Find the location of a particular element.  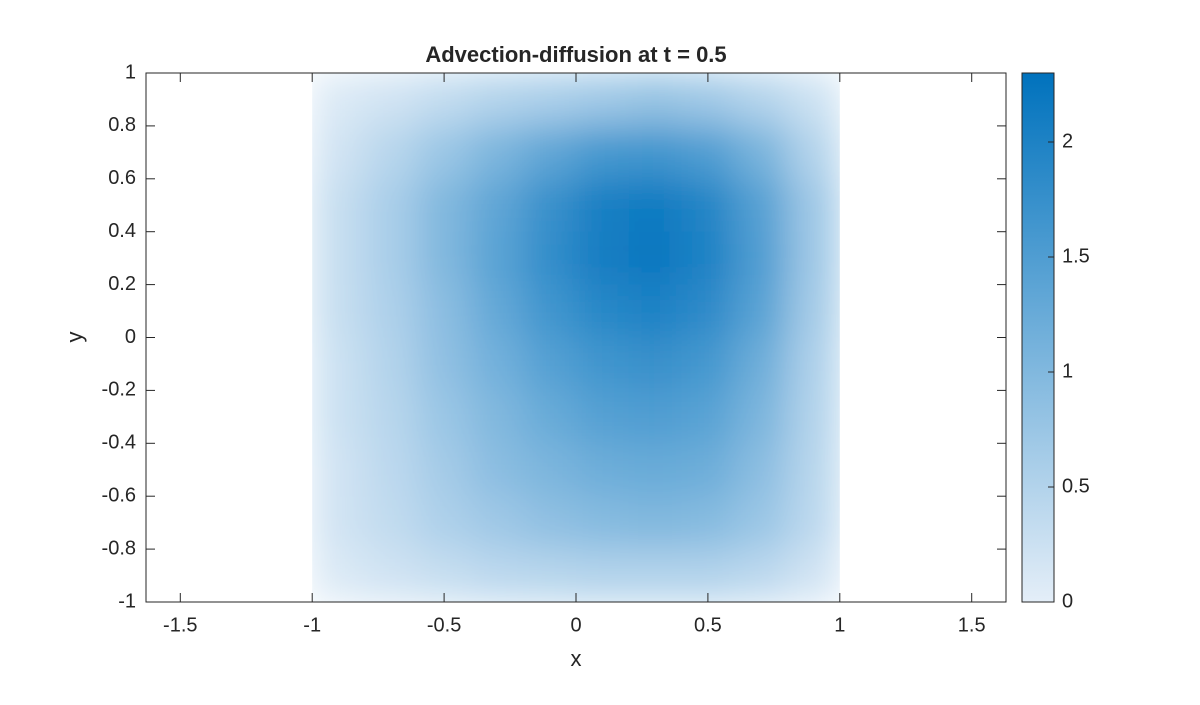

y-tick-label: 0.6 is located at coordinates (122, 178).